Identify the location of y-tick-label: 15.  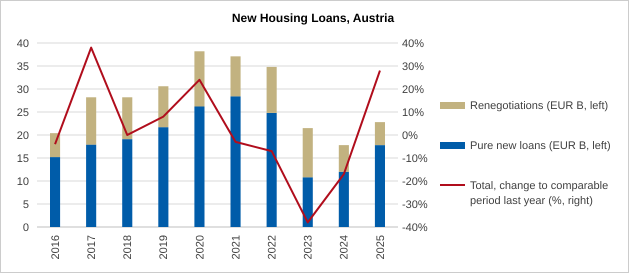
(22, 158).